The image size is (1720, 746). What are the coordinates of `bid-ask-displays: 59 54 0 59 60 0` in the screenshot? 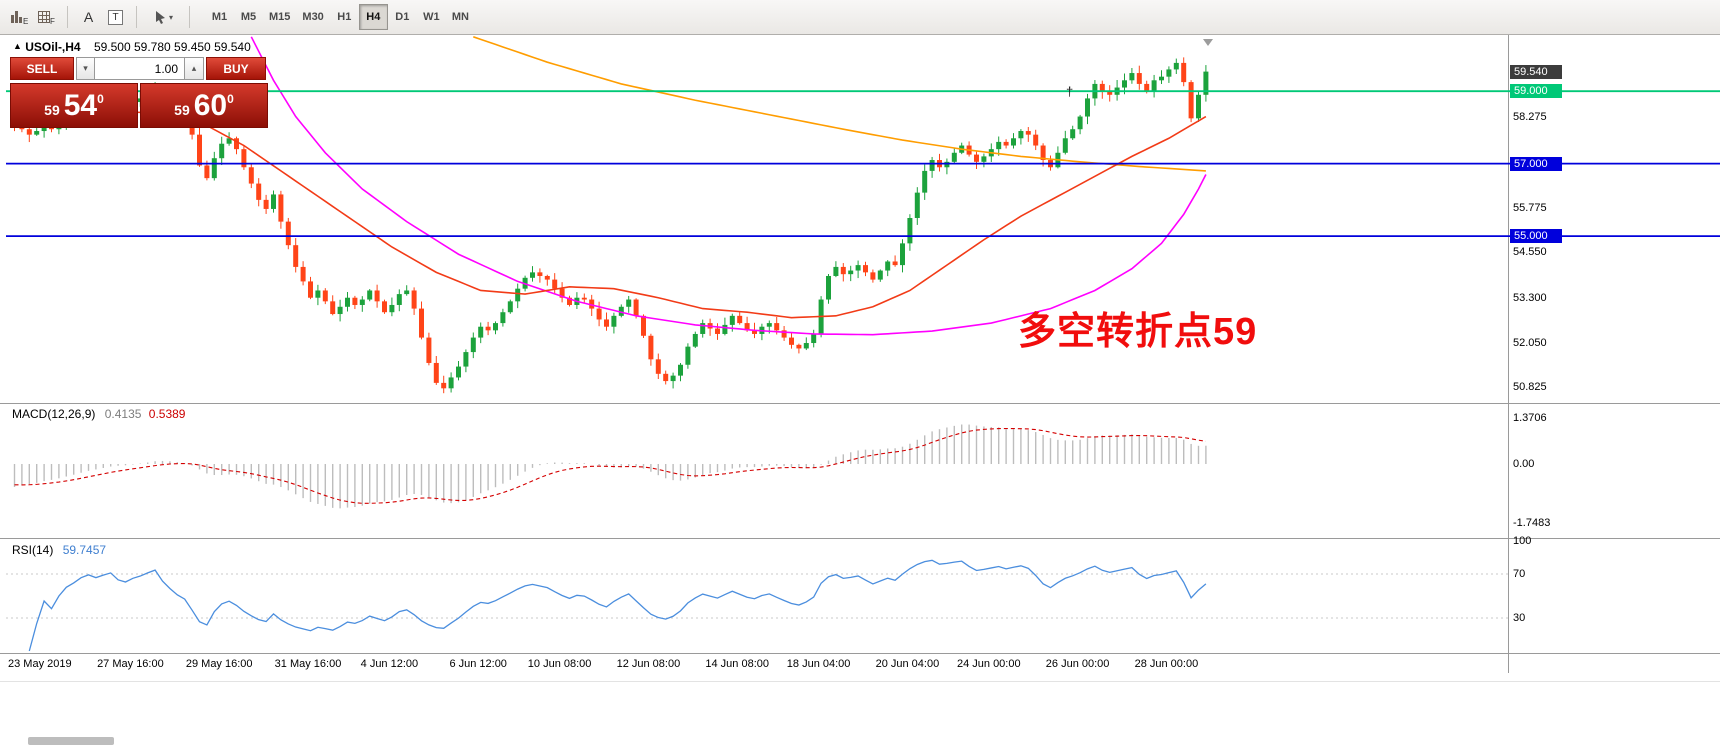 It's located at (139, 105).